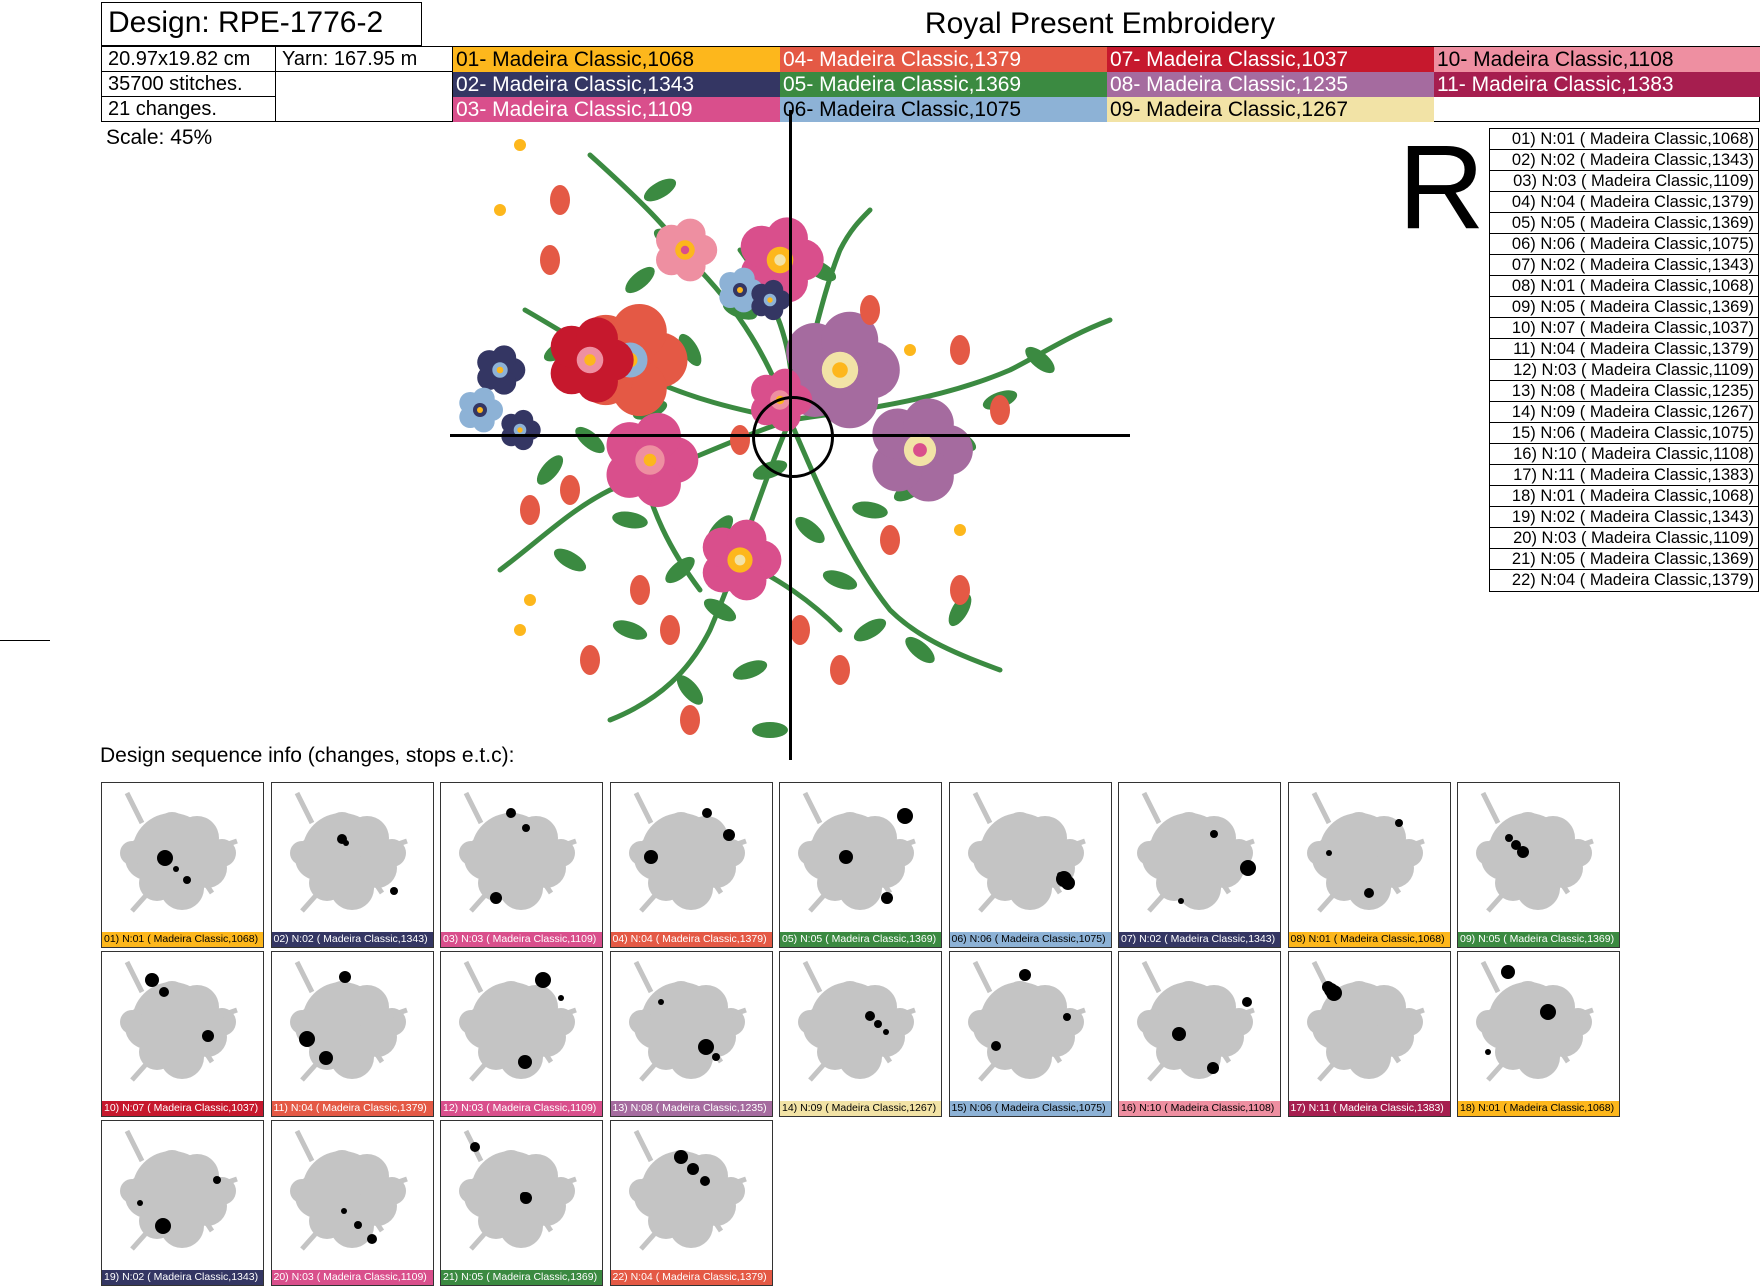 The height and width of the screenshot is (1286, 1760). I want to click on sequence-thumbnail: 09) N:05 ( Madeira Classic,1369), so click(1538, 865).